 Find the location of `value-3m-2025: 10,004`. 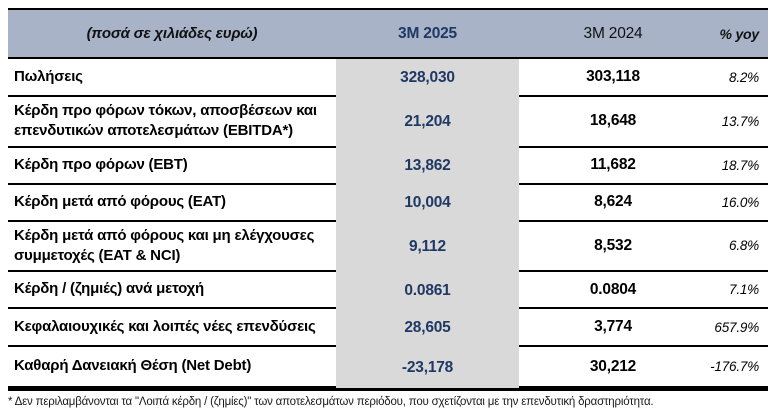

value-3m-2025: 10,004 is located at coordinates (427, 203).